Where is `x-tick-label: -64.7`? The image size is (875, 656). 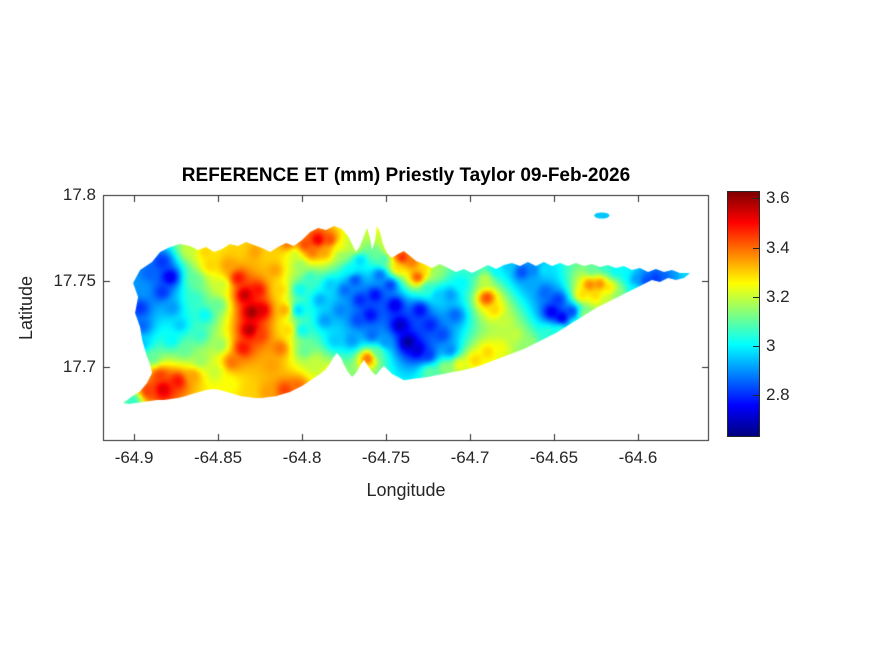
x-tick-label: -64.7 is located at coordinates (470, 457).